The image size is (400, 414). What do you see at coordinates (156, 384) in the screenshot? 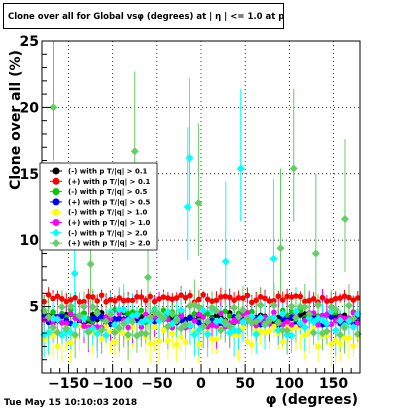
I see `x-tick-label: −50` at bounding box center [156, 384].